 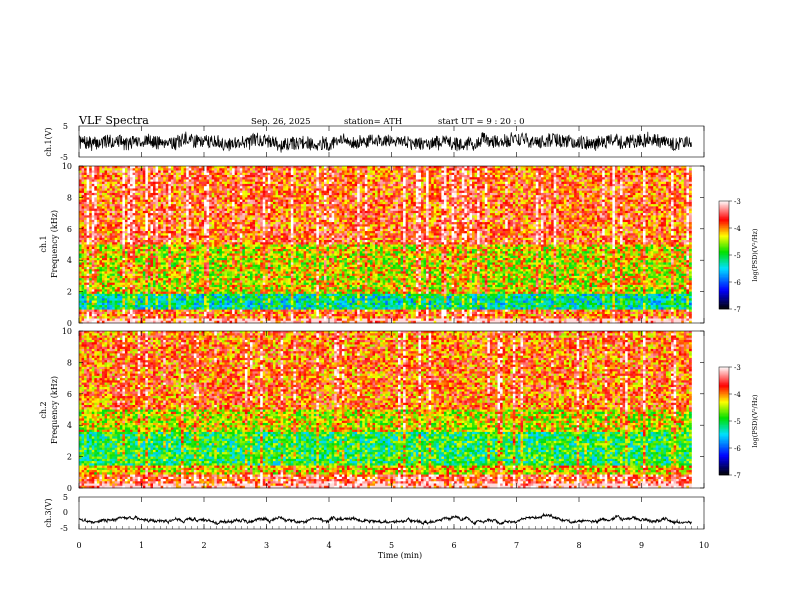 I want to click on ch1-ytick-5: 5, so click(x=65, y=126).